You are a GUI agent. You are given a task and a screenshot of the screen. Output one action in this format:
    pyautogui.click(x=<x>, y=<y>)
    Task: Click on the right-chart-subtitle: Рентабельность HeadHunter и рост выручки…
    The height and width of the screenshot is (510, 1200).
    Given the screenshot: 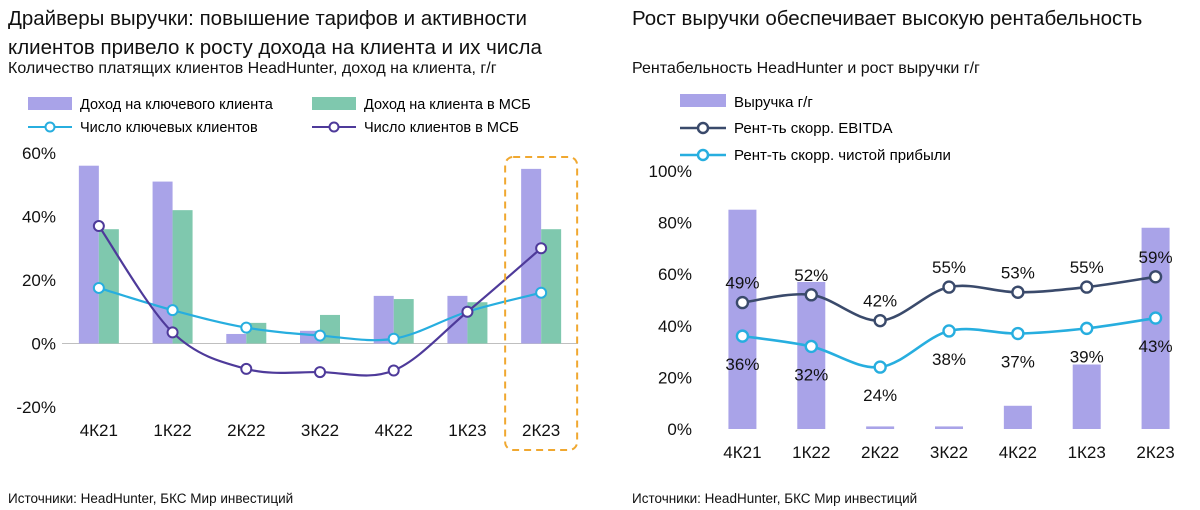 What is the action you would take?
    pyautogui.click(x=806, y=68)
    